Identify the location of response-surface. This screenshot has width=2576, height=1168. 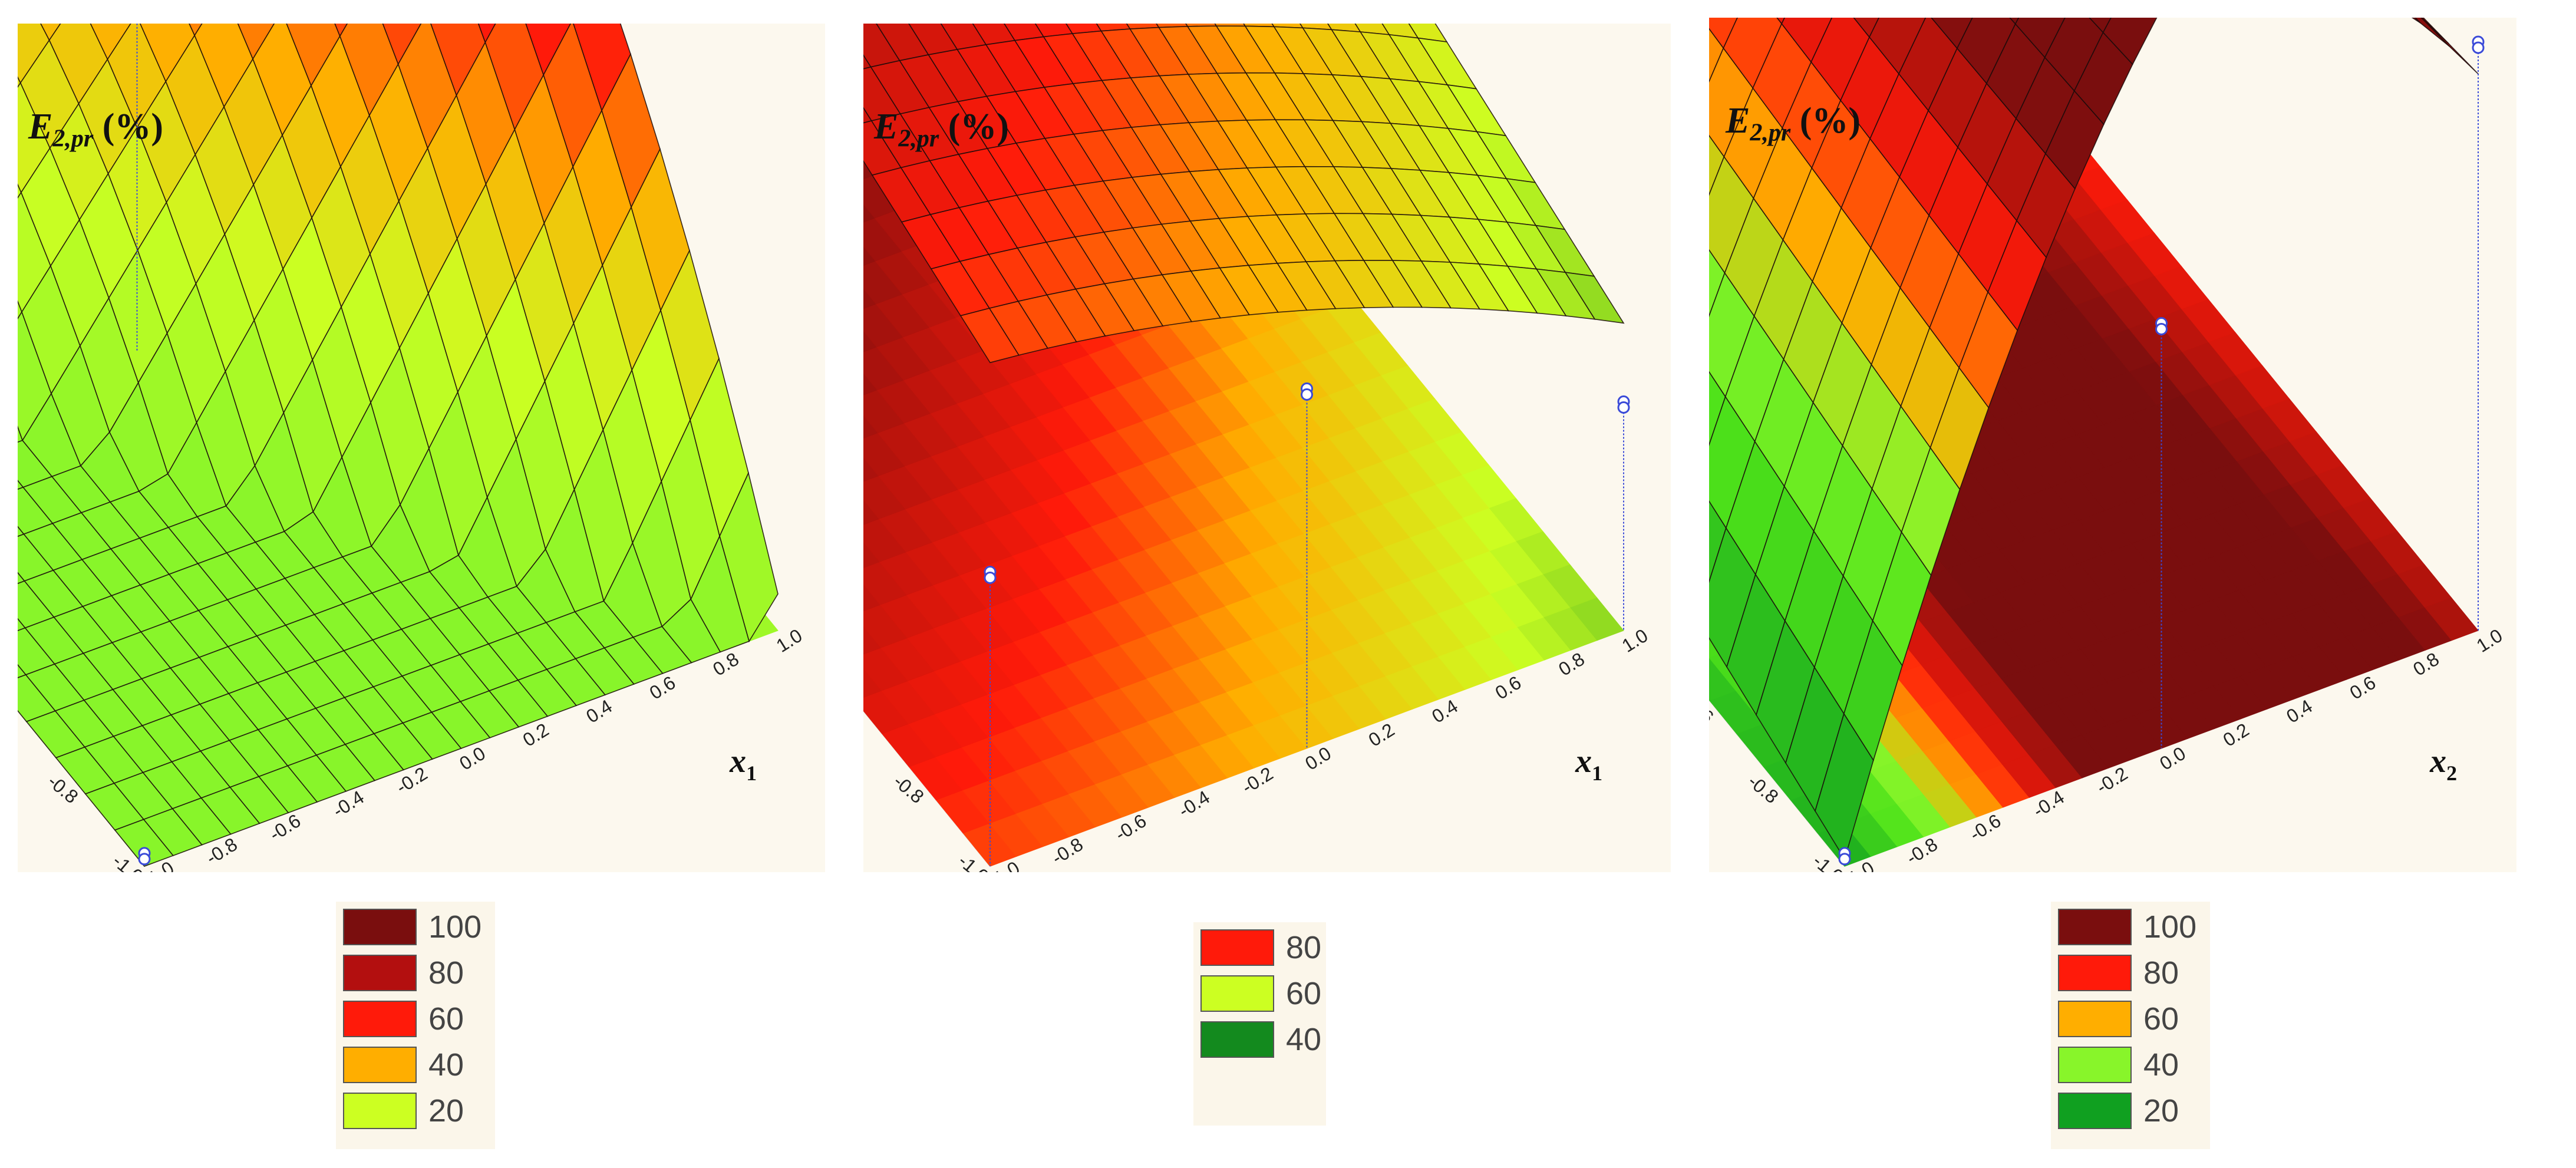
(1244, 194).